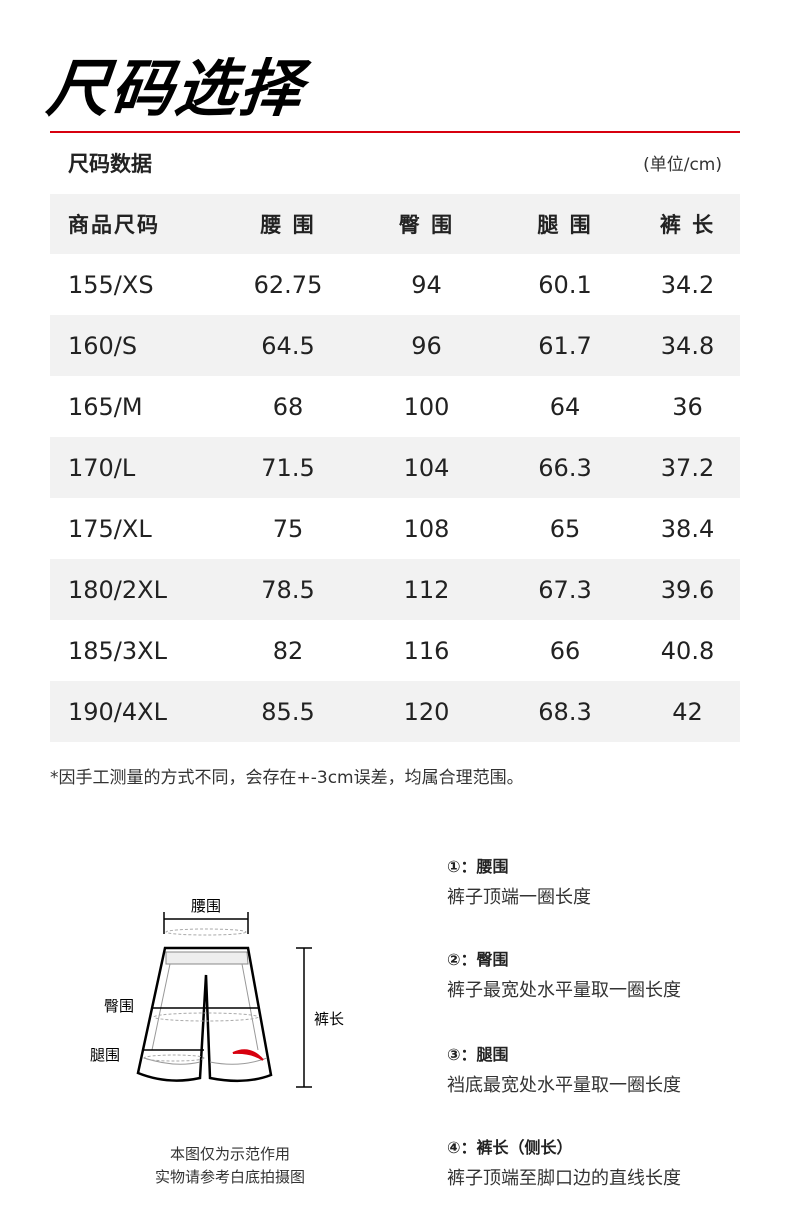 The image size is (790, 1226). I want to click on definition-hip: ②：臀围 裤子最宽处水平量取一圈长度, so click(564, 974).